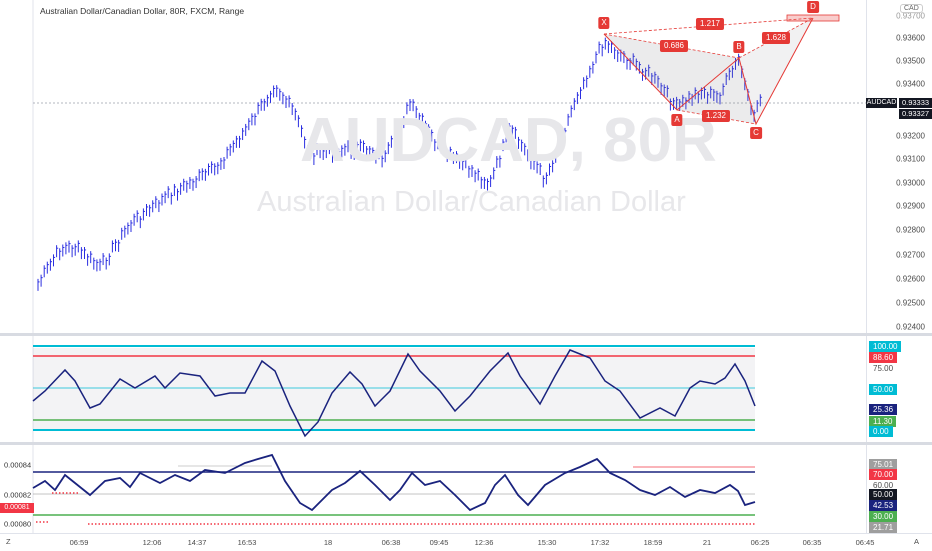 This screenshot has width=932, height=551. I want to click on rsi-left-tag: 0.00081, so click(17, 508).